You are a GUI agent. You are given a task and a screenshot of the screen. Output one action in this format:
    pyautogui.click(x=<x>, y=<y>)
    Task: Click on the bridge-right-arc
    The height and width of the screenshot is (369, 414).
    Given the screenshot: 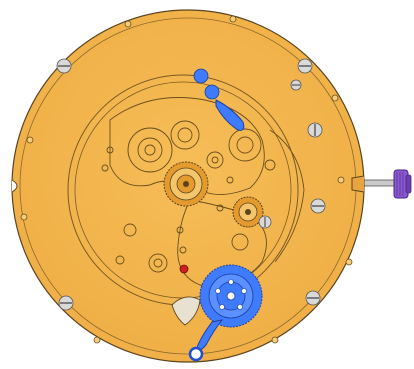 What is the action you would take?
    pyautogui.click(x=287, y=196)
    